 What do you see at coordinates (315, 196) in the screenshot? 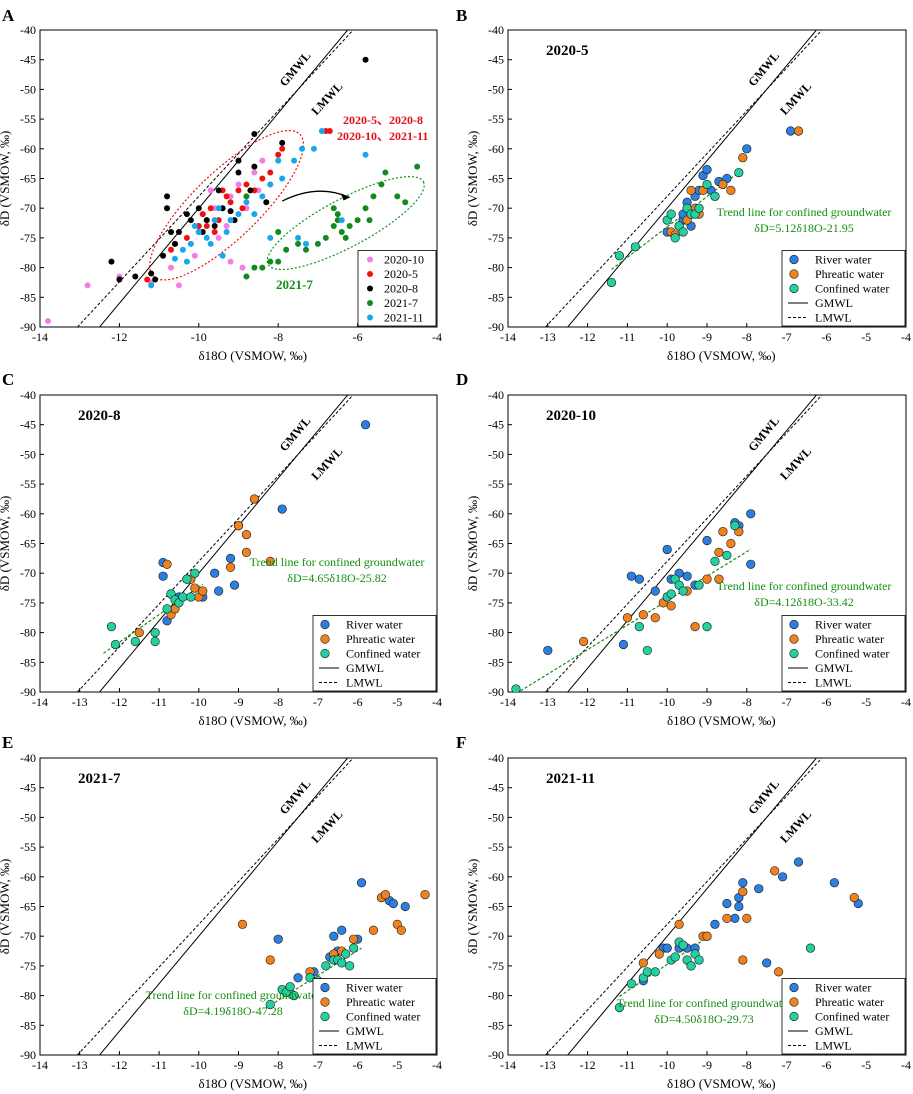
I see `shift-arrow` at bounding box center [315, 196].